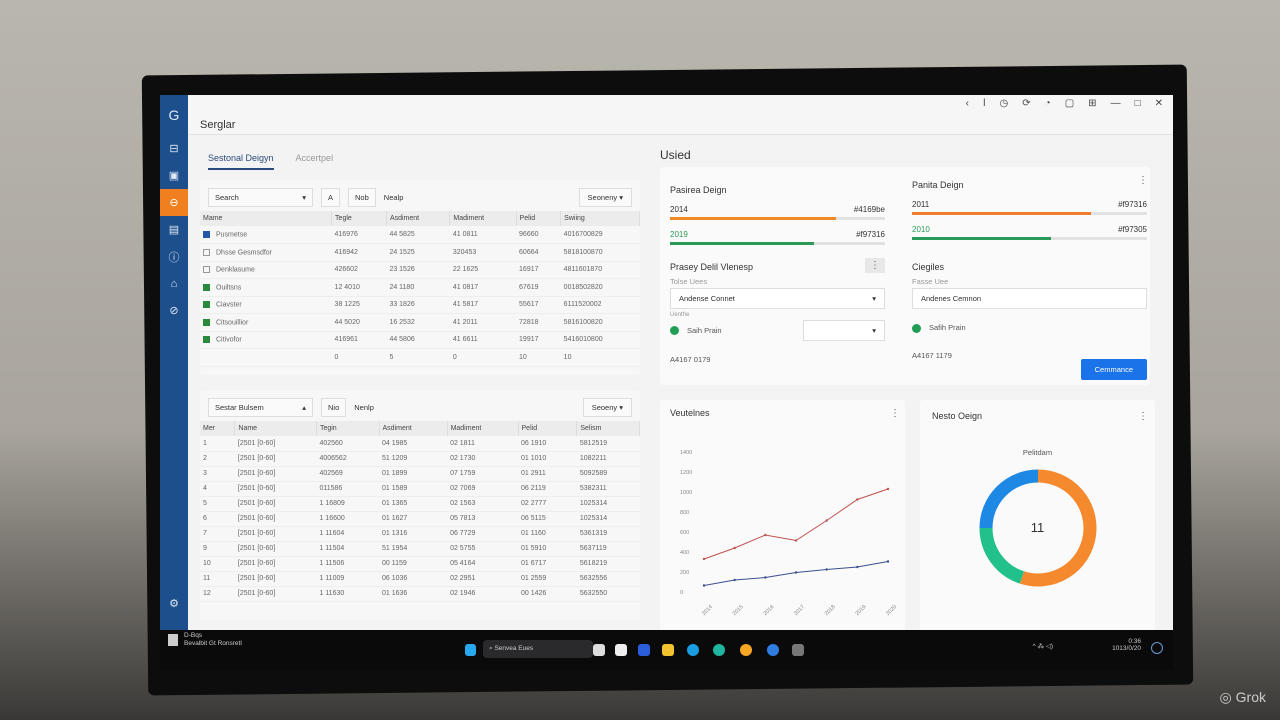  I want to click on group-label: Nealp, so click(393, 197).